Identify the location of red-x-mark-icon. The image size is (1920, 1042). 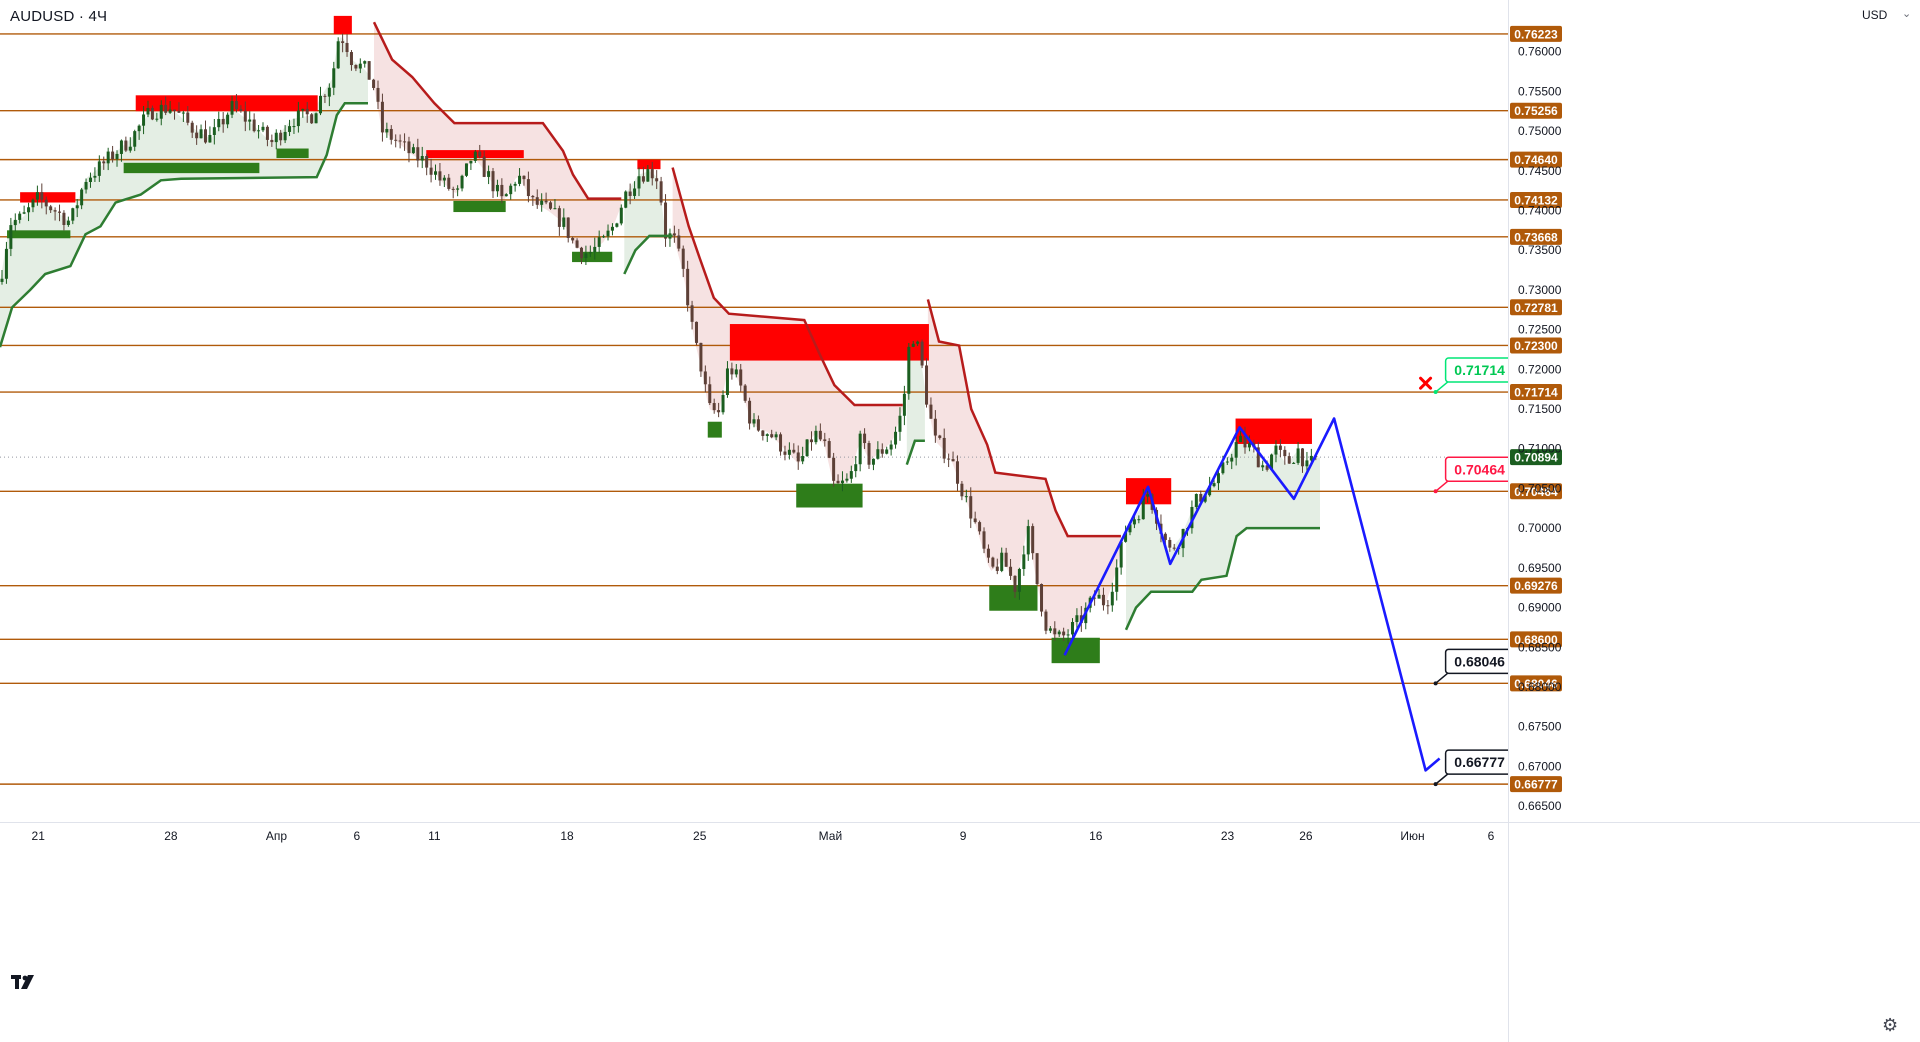
(1426, 383).